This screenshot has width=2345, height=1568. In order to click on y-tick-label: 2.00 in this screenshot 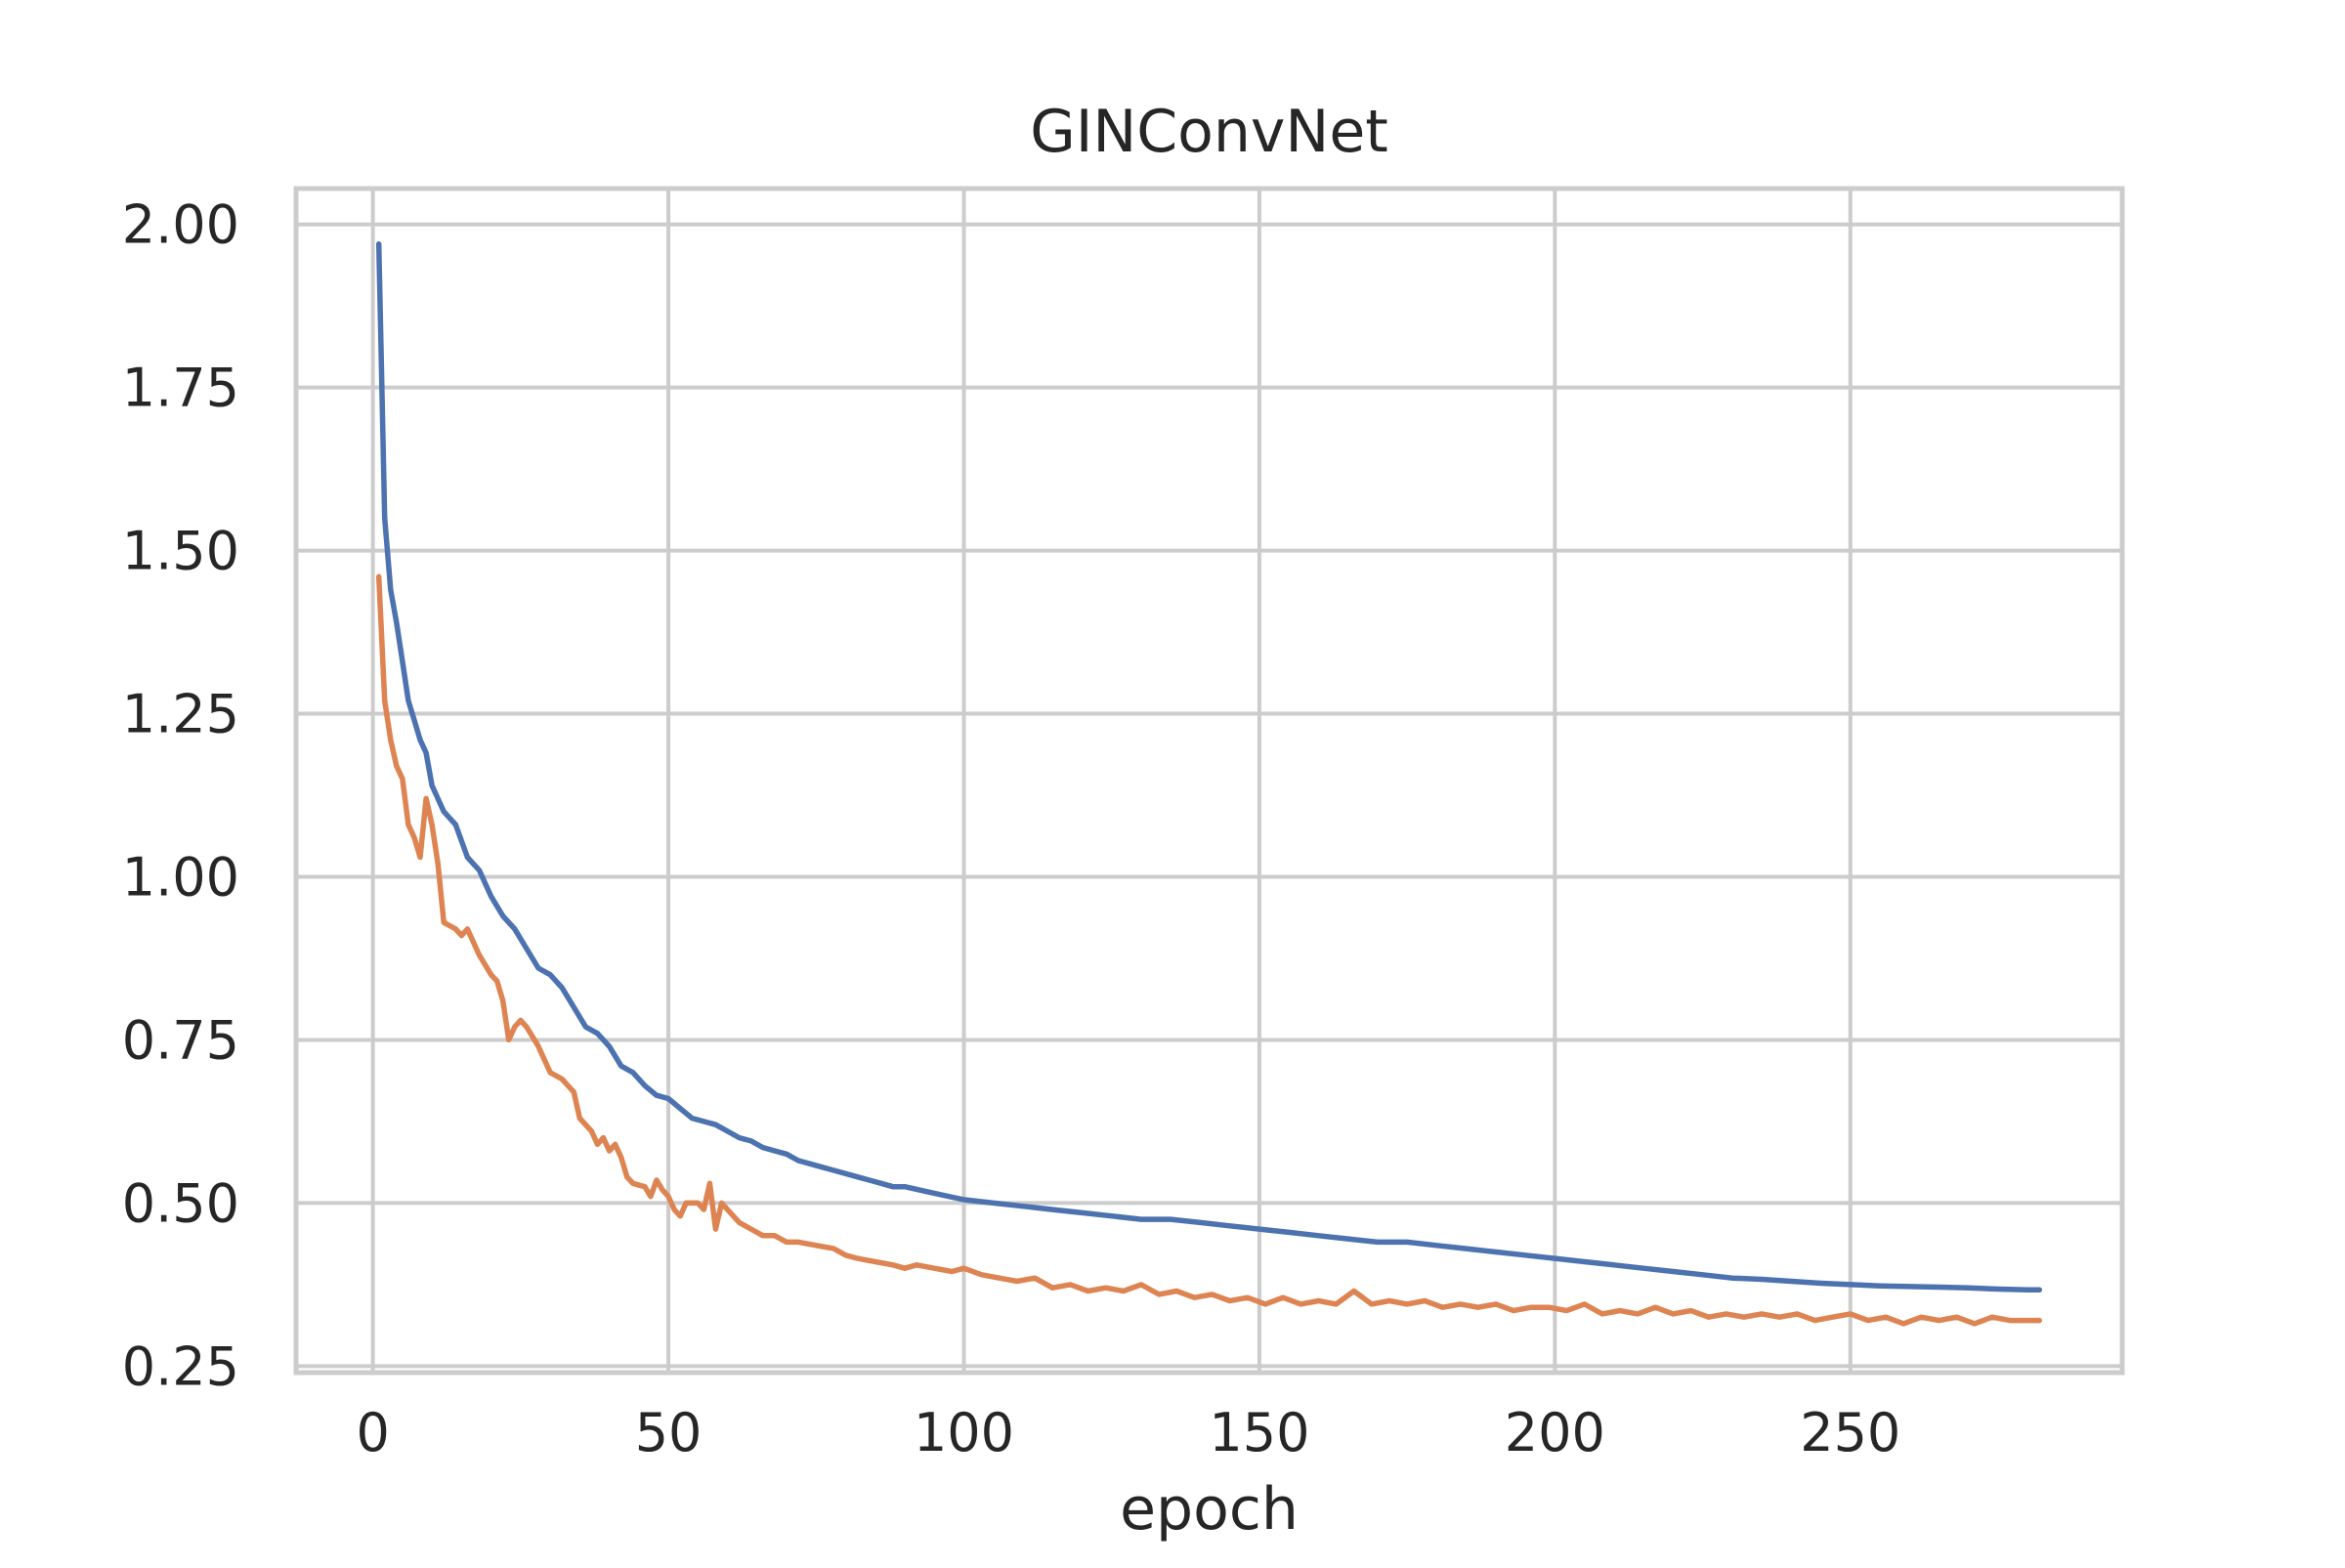, I will do `click(180, 225)`.